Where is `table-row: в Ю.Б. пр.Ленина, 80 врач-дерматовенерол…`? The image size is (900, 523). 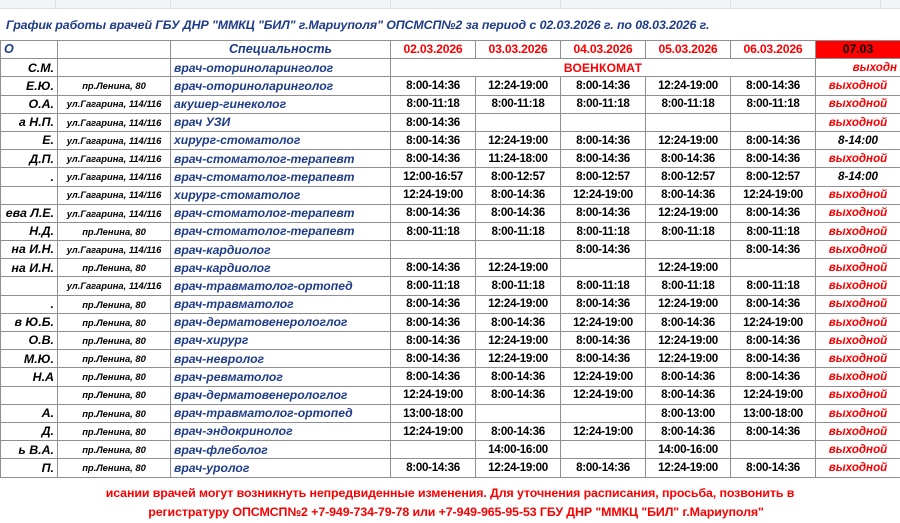
table-row: в Ю.Б. пр.Ленина, 80 врач-дерматовенерол… is located at coordinates (450, 322).